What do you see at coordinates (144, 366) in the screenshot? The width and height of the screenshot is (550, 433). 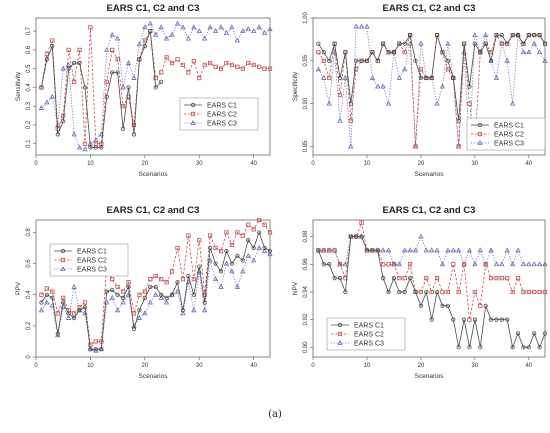 I see `x-tick-label: 20` at bounding box center [144, 366].